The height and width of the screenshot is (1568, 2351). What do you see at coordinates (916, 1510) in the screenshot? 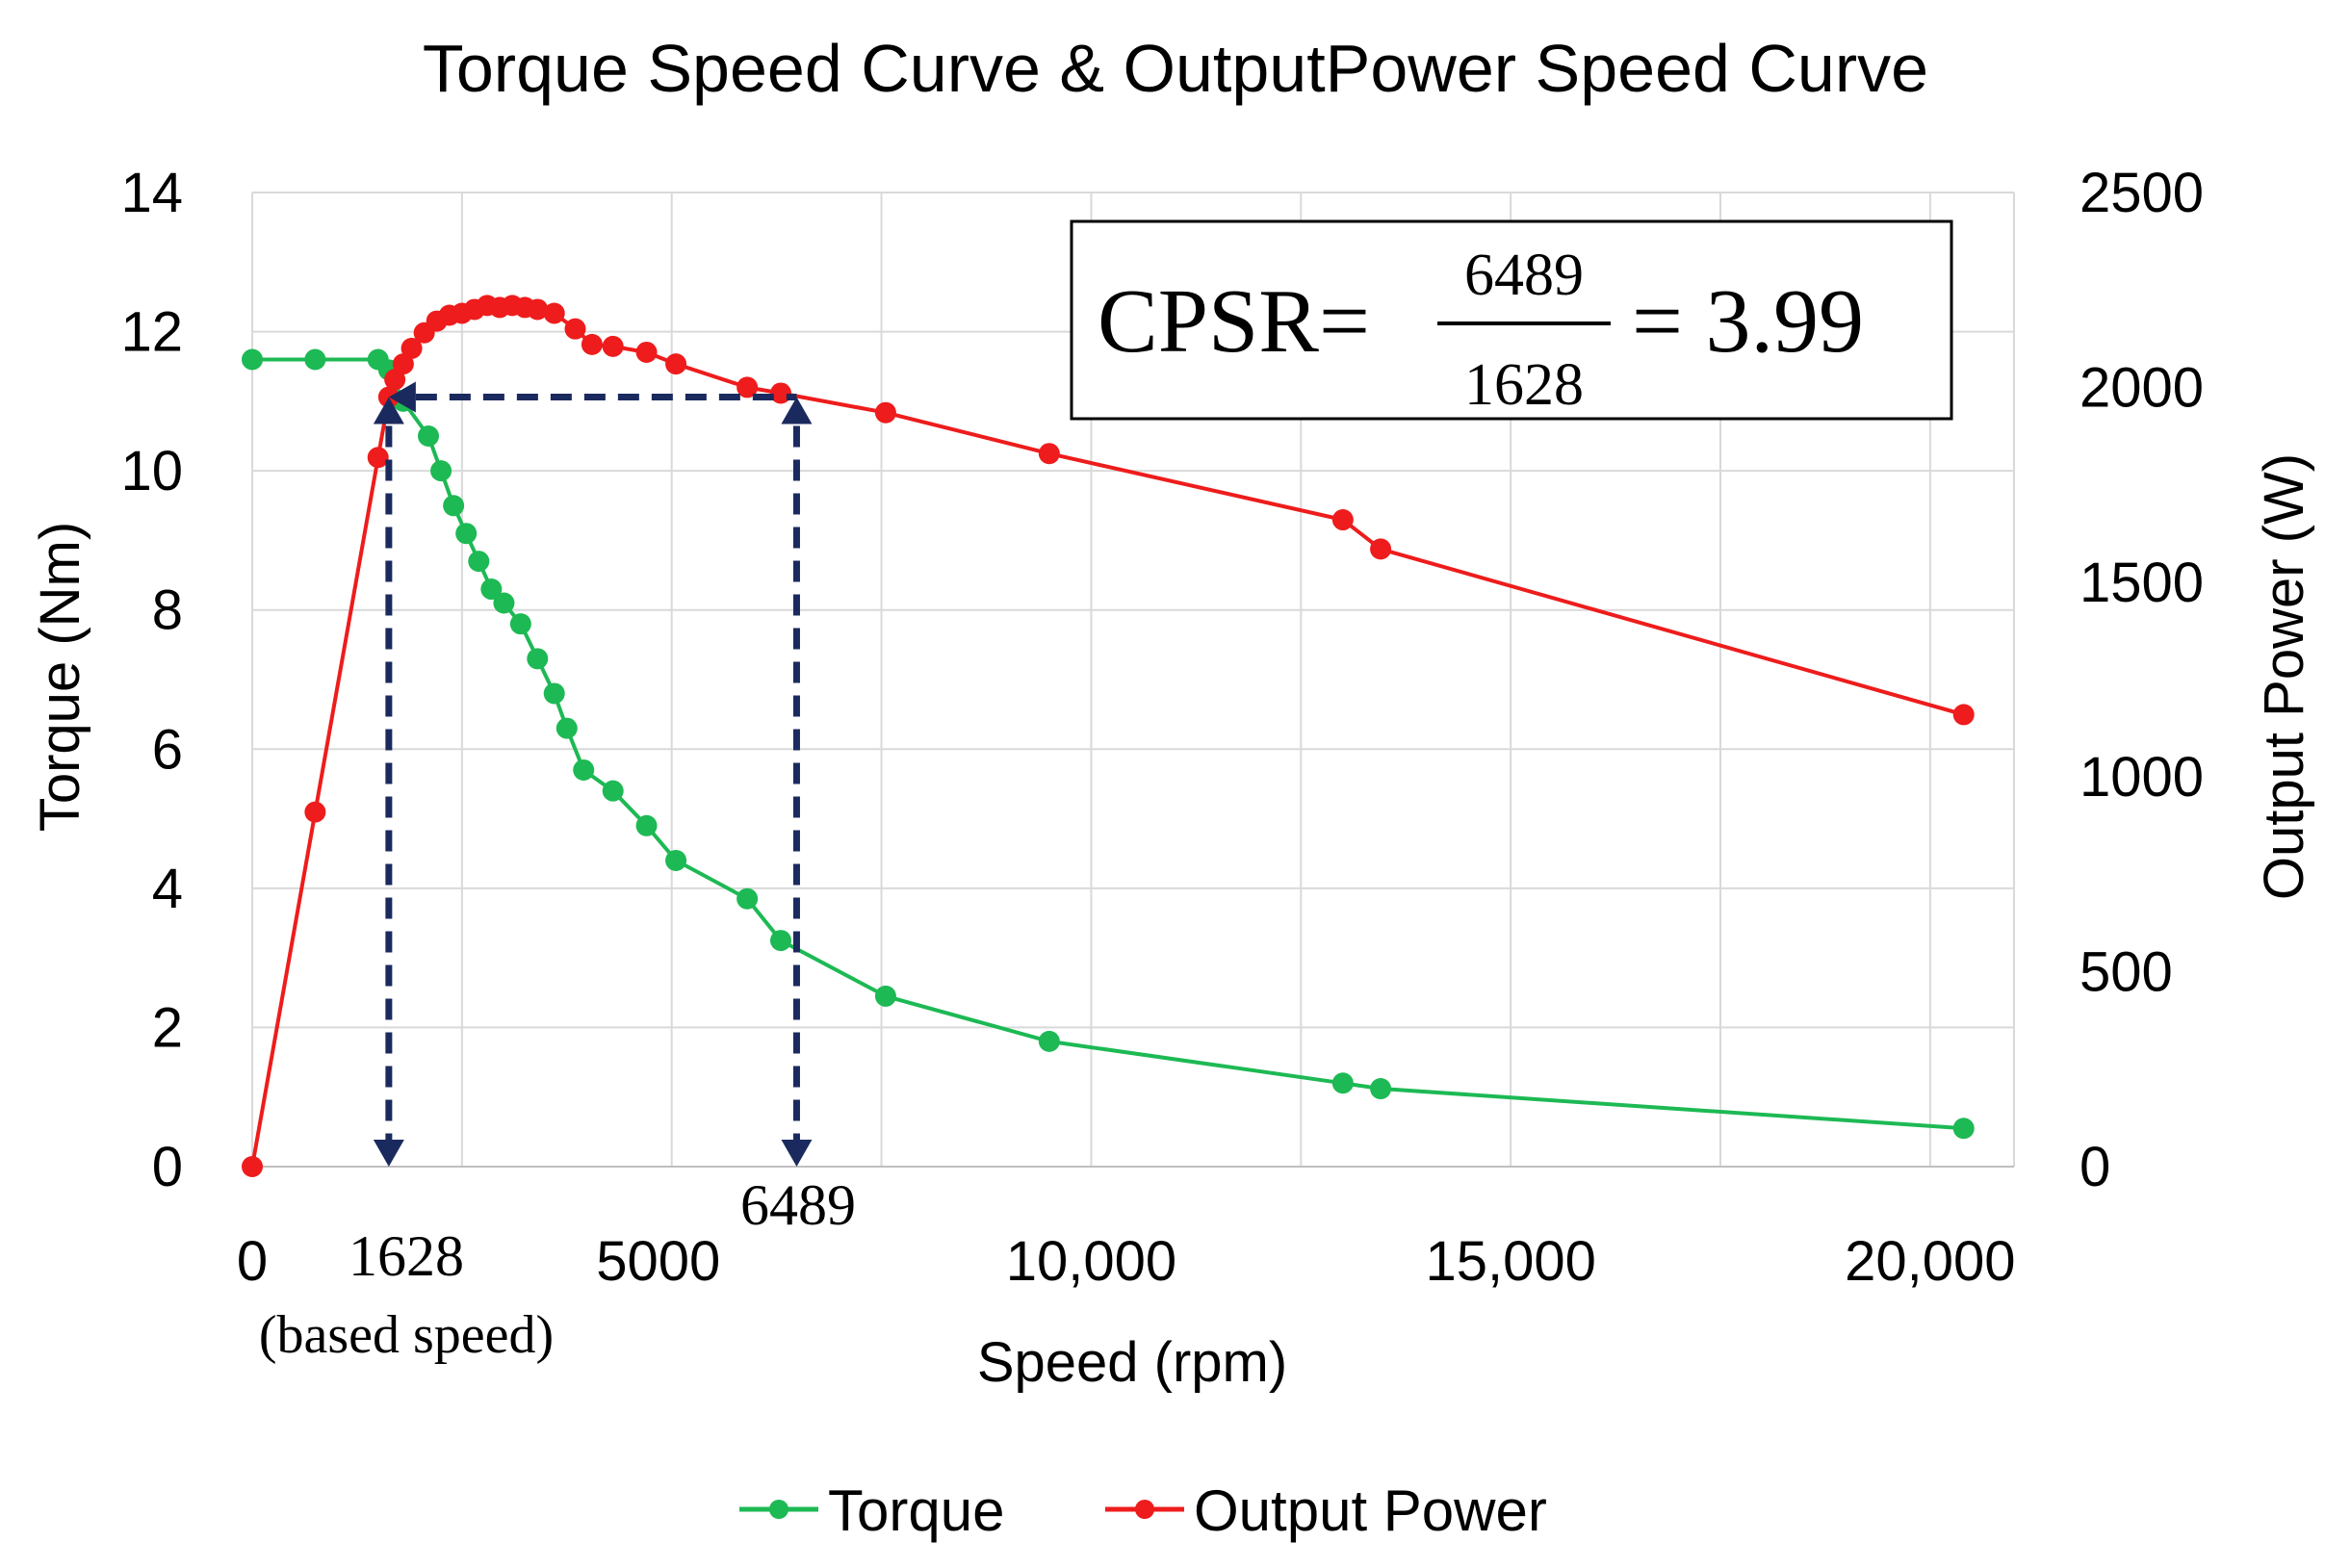
I see `legend-torque-label: Torque` at bounding box center [916, 1510].